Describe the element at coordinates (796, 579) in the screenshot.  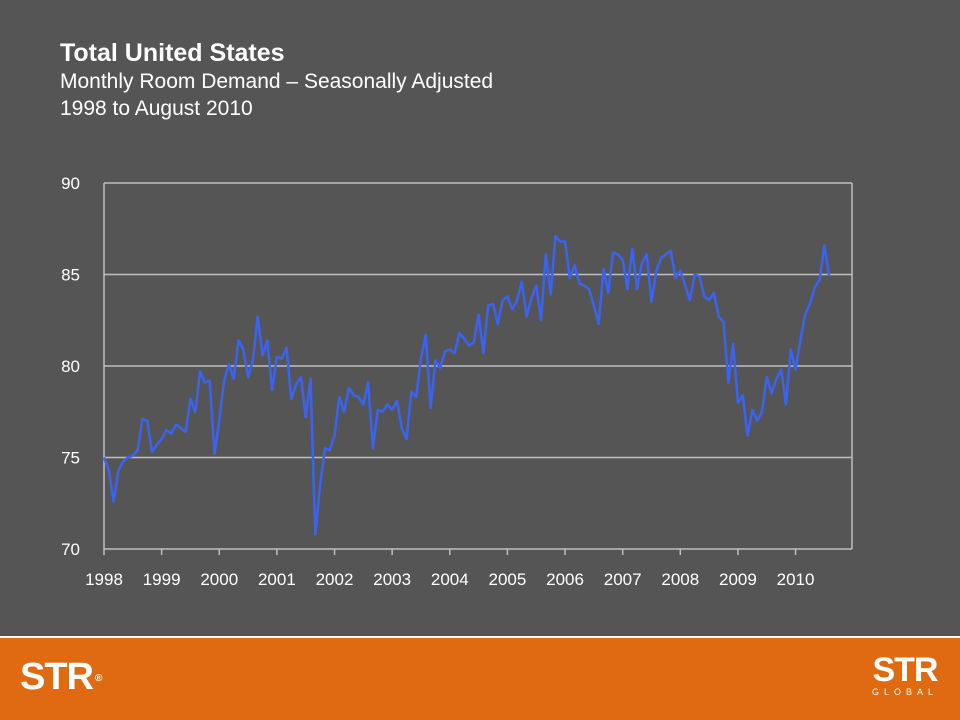
I see `x-tick-label: 2010` at that location.